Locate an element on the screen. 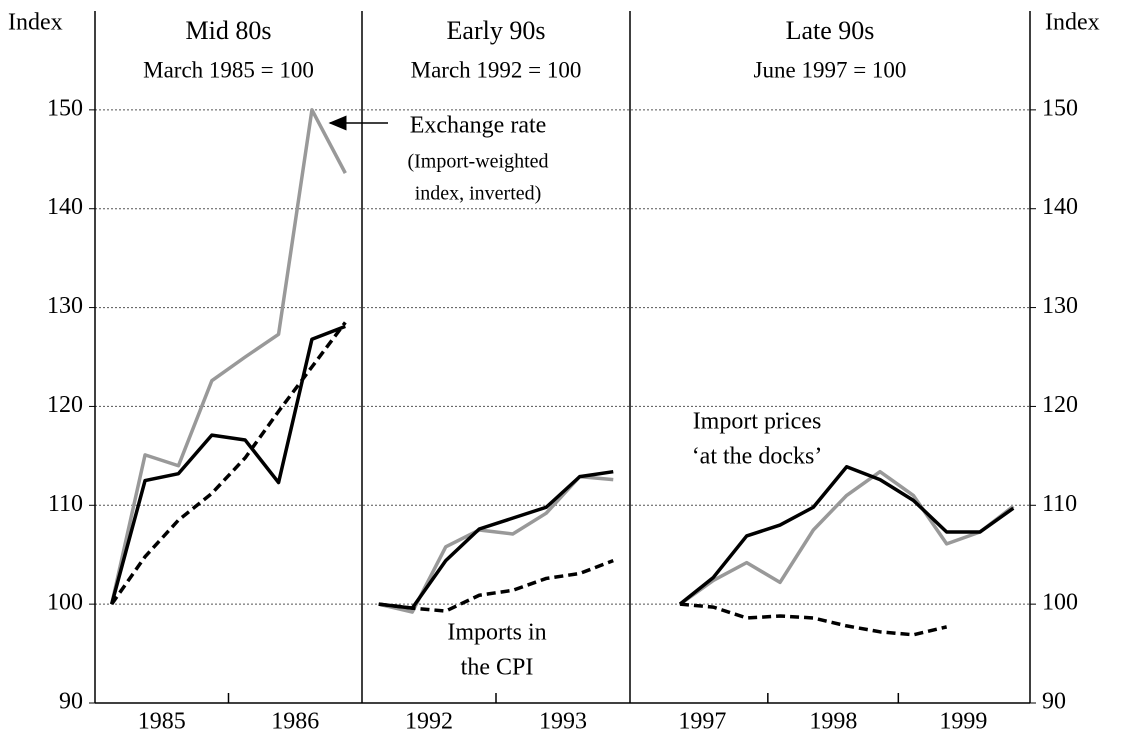 This screenshot has height=738, width=1122. y2-tick-label: 110 is located at coordinates (1059, 504).